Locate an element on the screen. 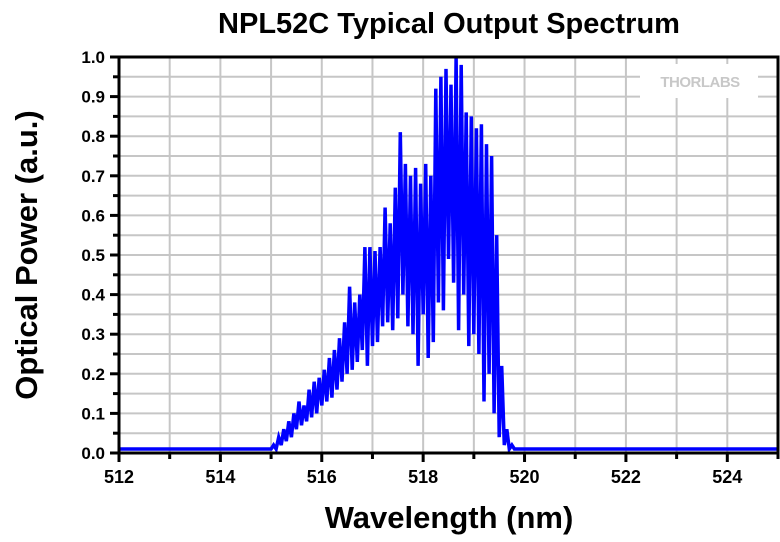 The width and height of the screenshot is (780, 542). y-tick-label: 0.4 is located at coordinates (93, 295).